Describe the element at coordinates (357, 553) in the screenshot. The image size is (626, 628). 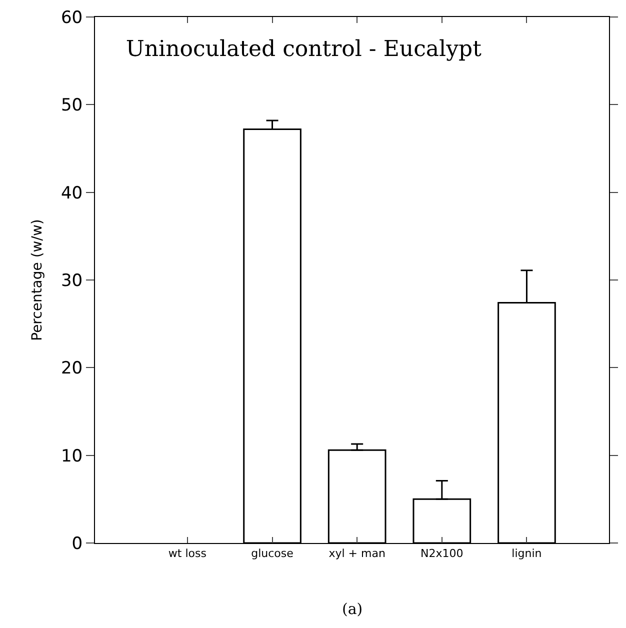
I see `x-tick-label: xyl + man` at that location.